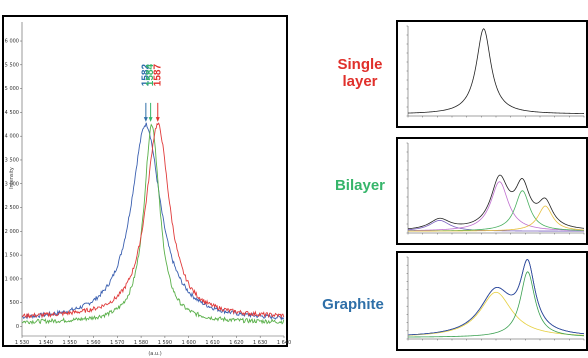 The image size is (588, 358). I want to click on y-tick-label: 3 500, so click(12, 160).